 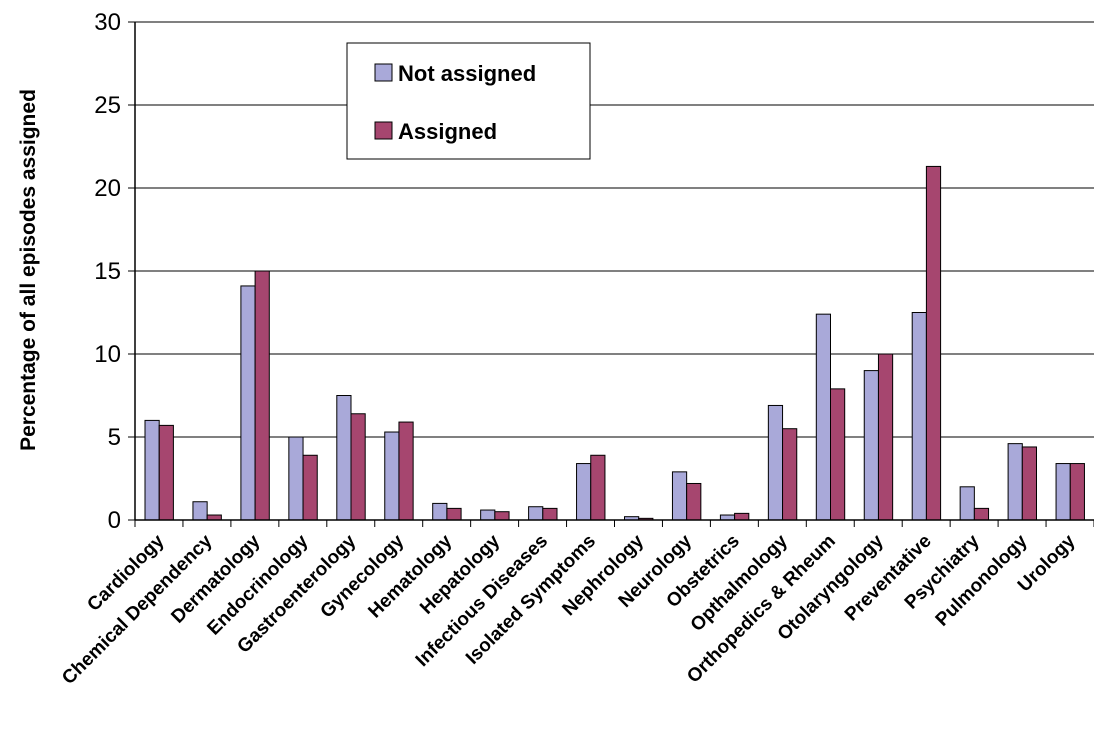 What do you see at coordinates (107, 22) in the screenshot?
I see `y-tick-label: 30` at bounding box center [107, 22].